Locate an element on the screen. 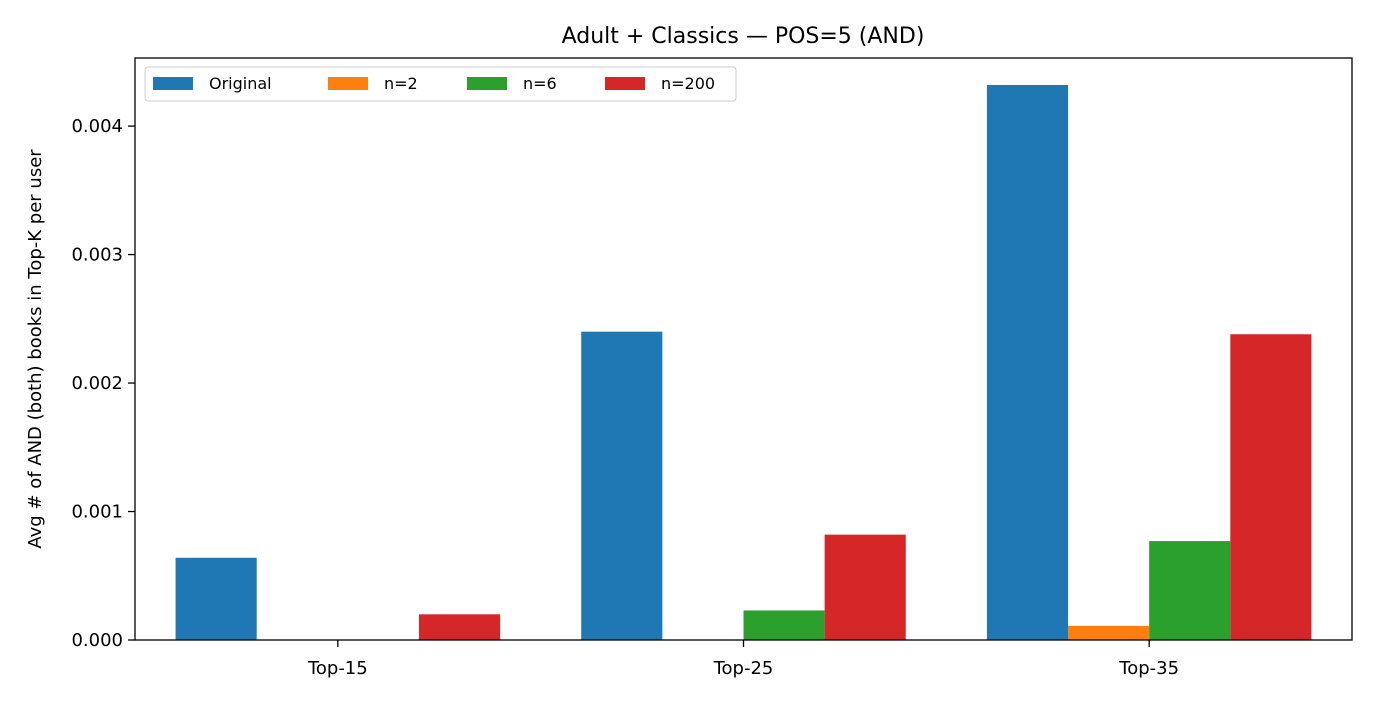 This screenshot has height=704, width=1376. x-tick-label: Top-35 is located at coordinates (1148, 668).